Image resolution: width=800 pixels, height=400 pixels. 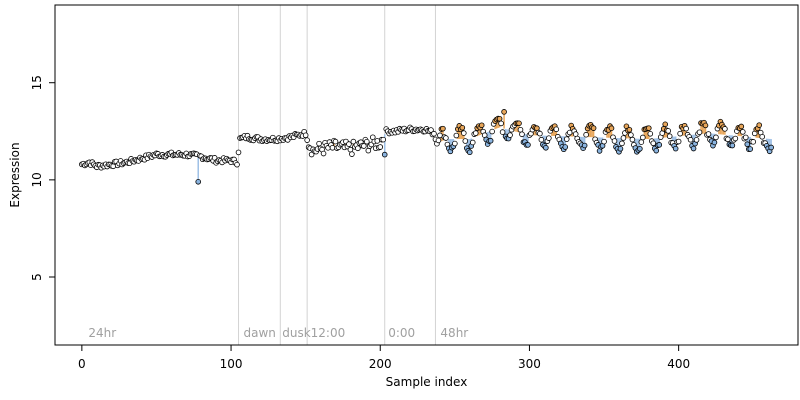 What do you see at coordinates (37, 277) in the screenshot?
I see `y-tick-label: 5` at bounding box center [37, 277].